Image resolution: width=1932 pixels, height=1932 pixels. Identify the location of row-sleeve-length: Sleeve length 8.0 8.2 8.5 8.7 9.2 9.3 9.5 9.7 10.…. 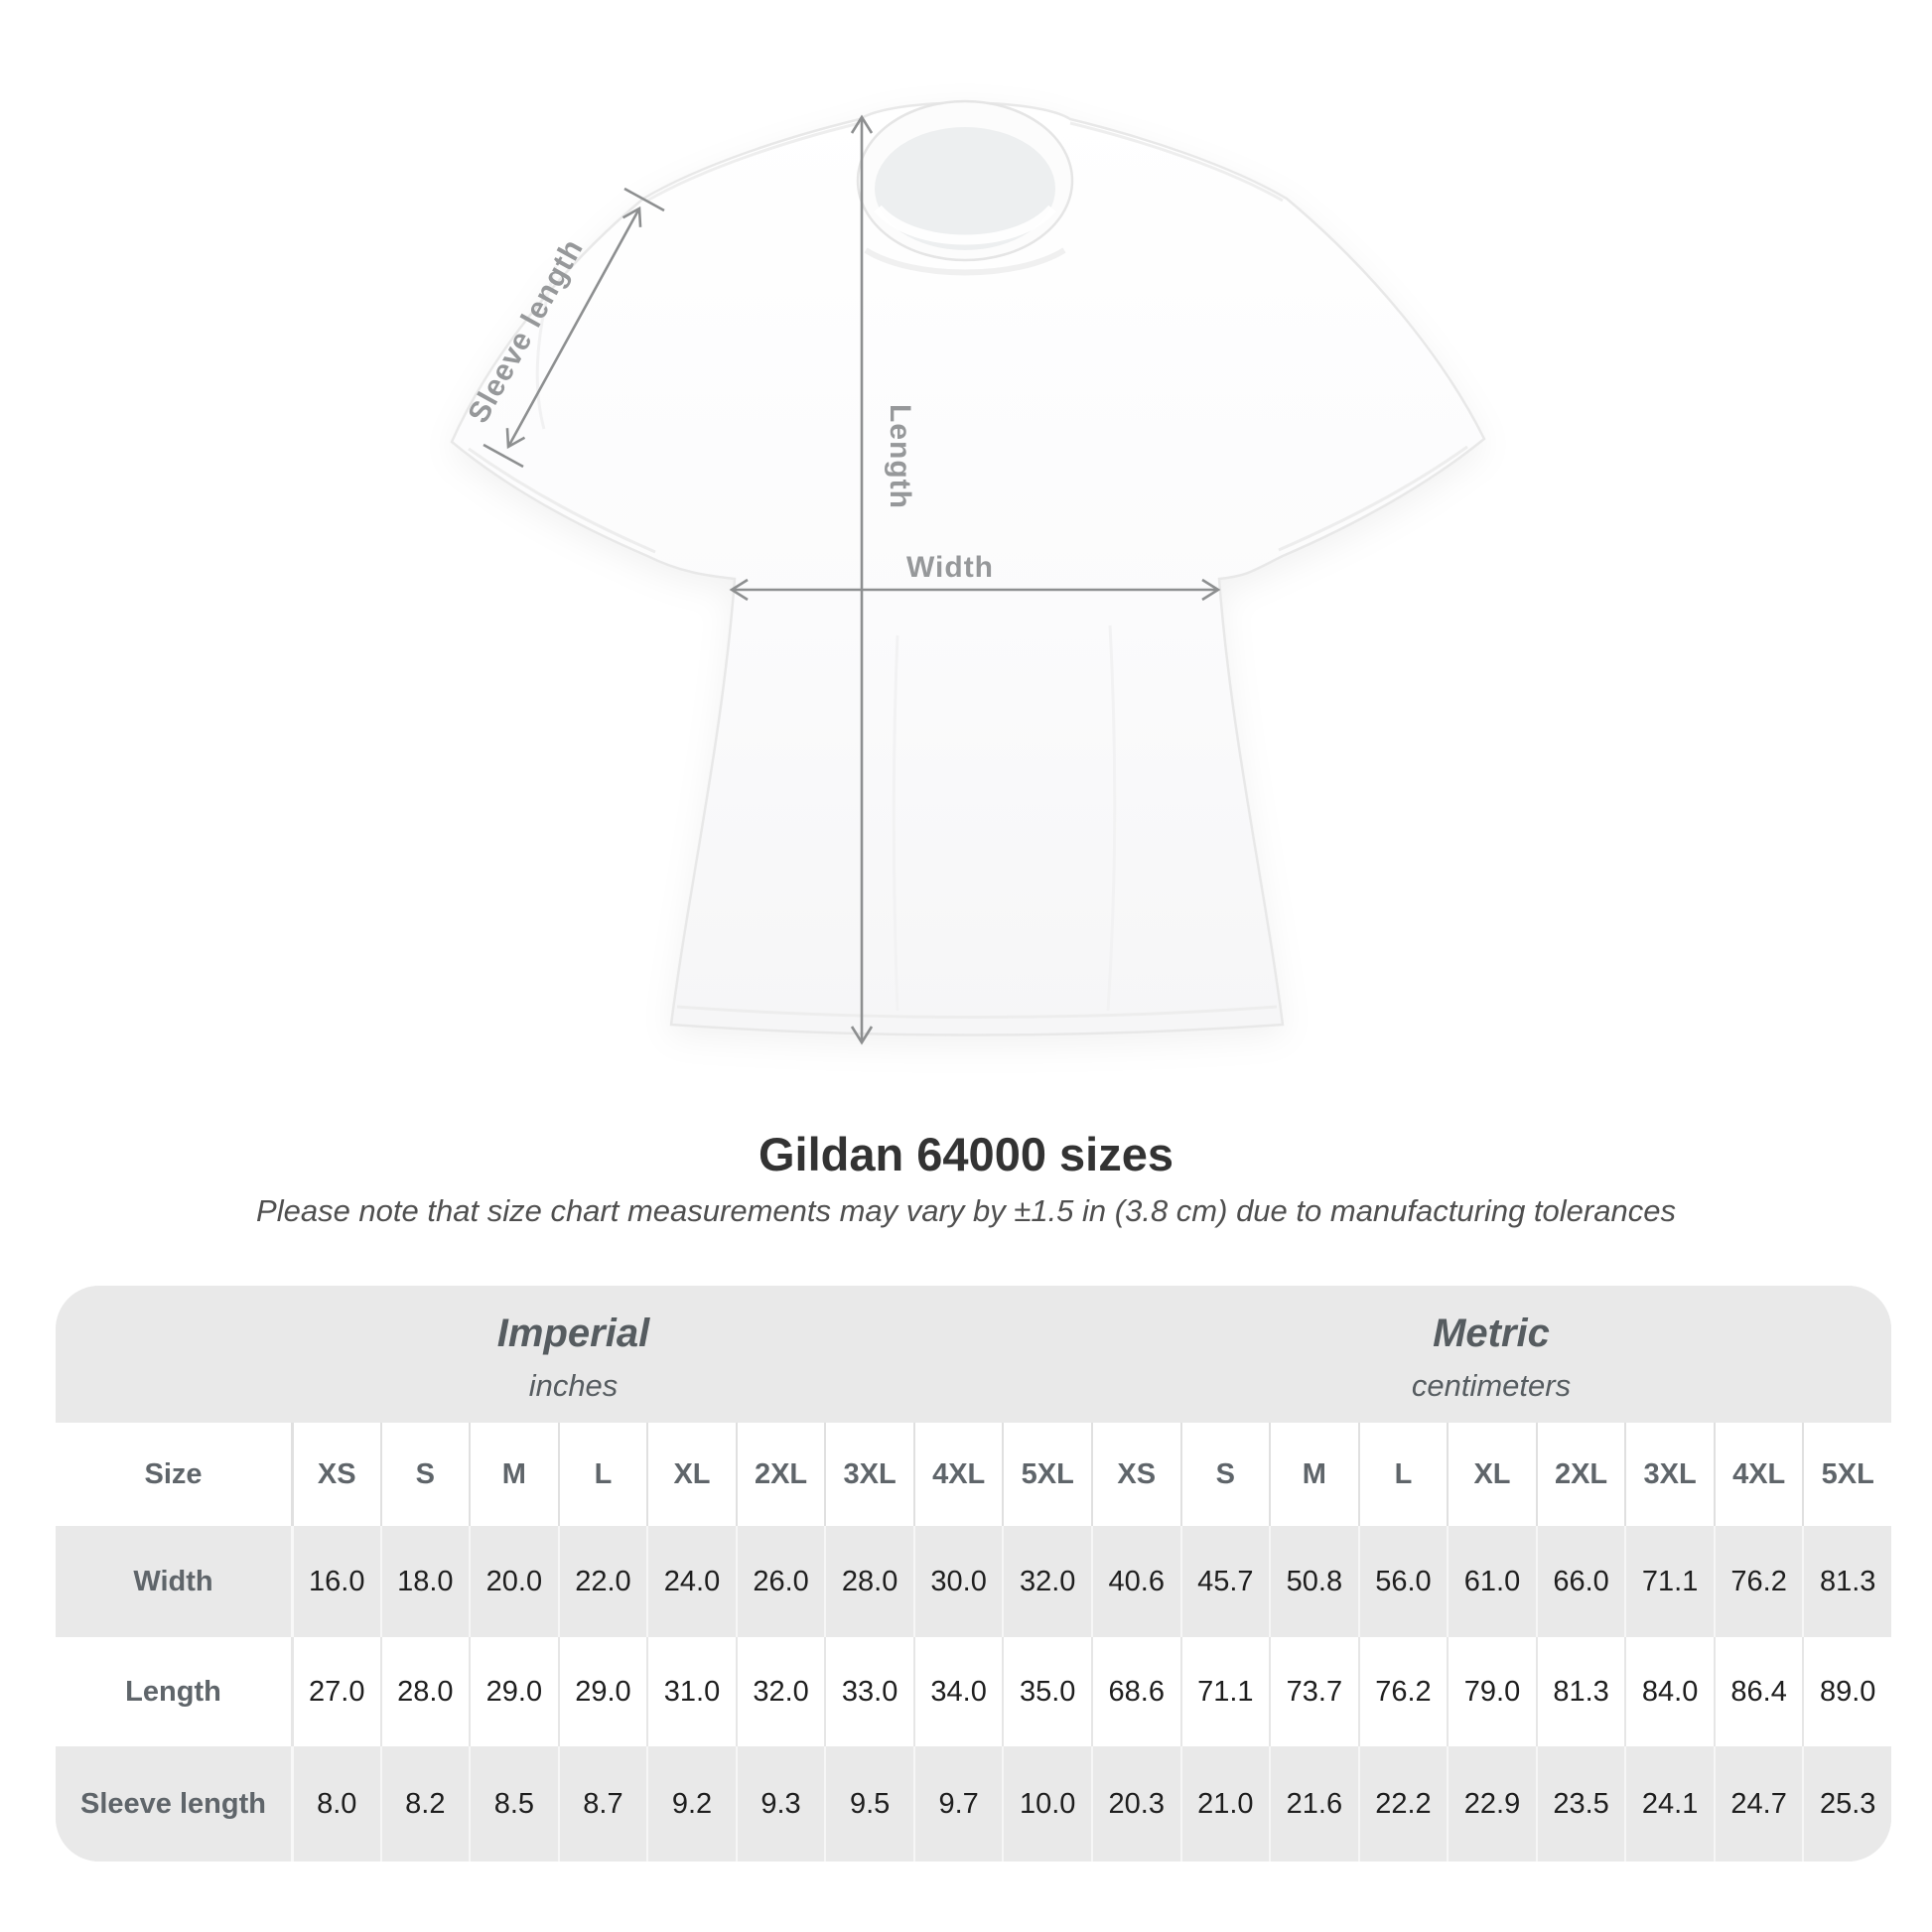
(974, 1804).